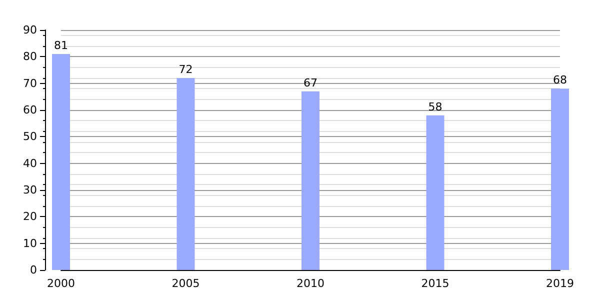 This screenshot has height=300, width=600. What do you see at coordinates (30, 83) in the screenshot?
I see `y-tick-label: 70` at bounding box center [30, 83].